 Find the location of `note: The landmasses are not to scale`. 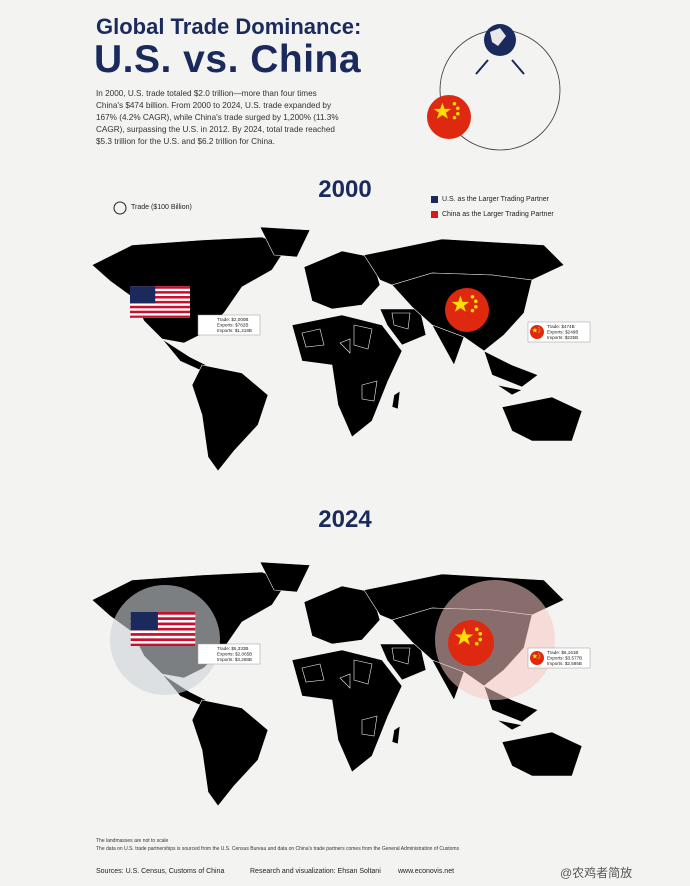

note: The landmasses are not to scale is located at coordinates (132, 841).